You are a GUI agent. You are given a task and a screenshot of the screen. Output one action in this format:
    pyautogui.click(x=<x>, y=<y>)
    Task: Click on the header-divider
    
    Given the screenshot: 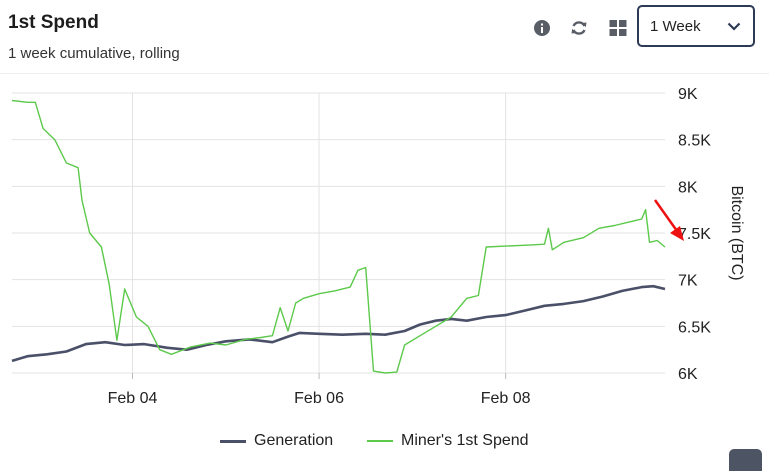 What is the action you would take?
    pyautogui.click(x=384, y=73)
    